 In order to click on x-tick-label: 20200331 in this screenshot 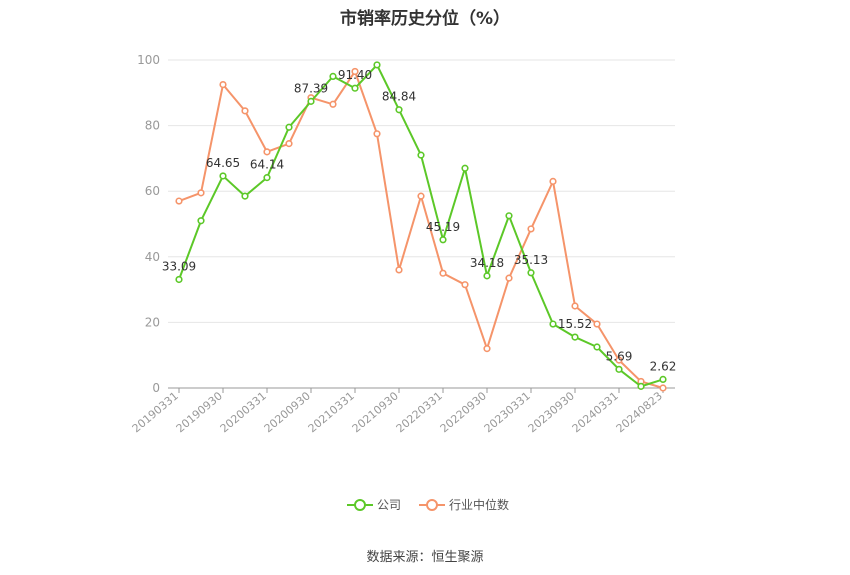, I will do `click(243, 412)`.